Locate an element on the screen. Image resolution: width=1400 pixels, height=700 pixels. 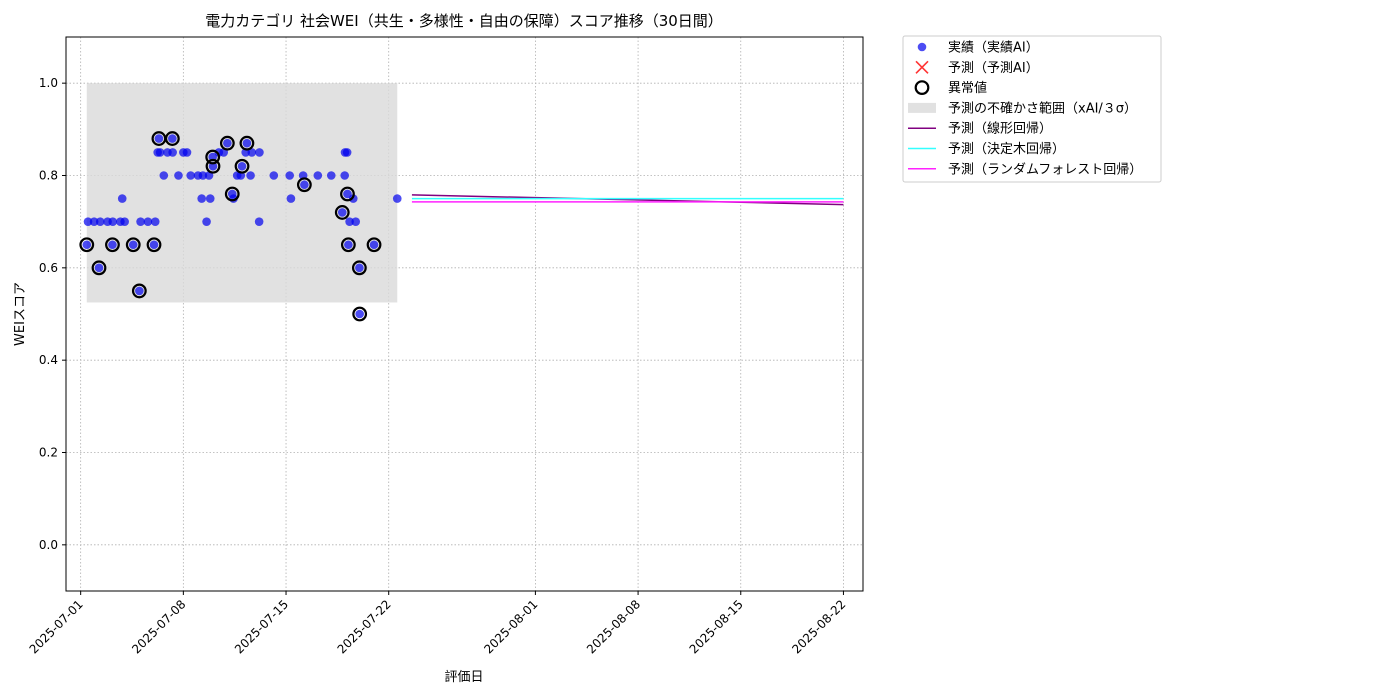
anomaly-markers is located at coordinates (230, 226).